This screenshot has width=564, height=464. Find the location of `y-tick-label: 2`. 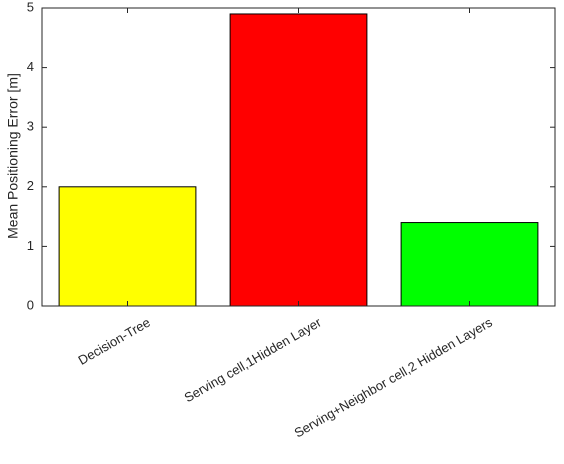

y-tick-label: 2 is located at coordinates (30, 185).